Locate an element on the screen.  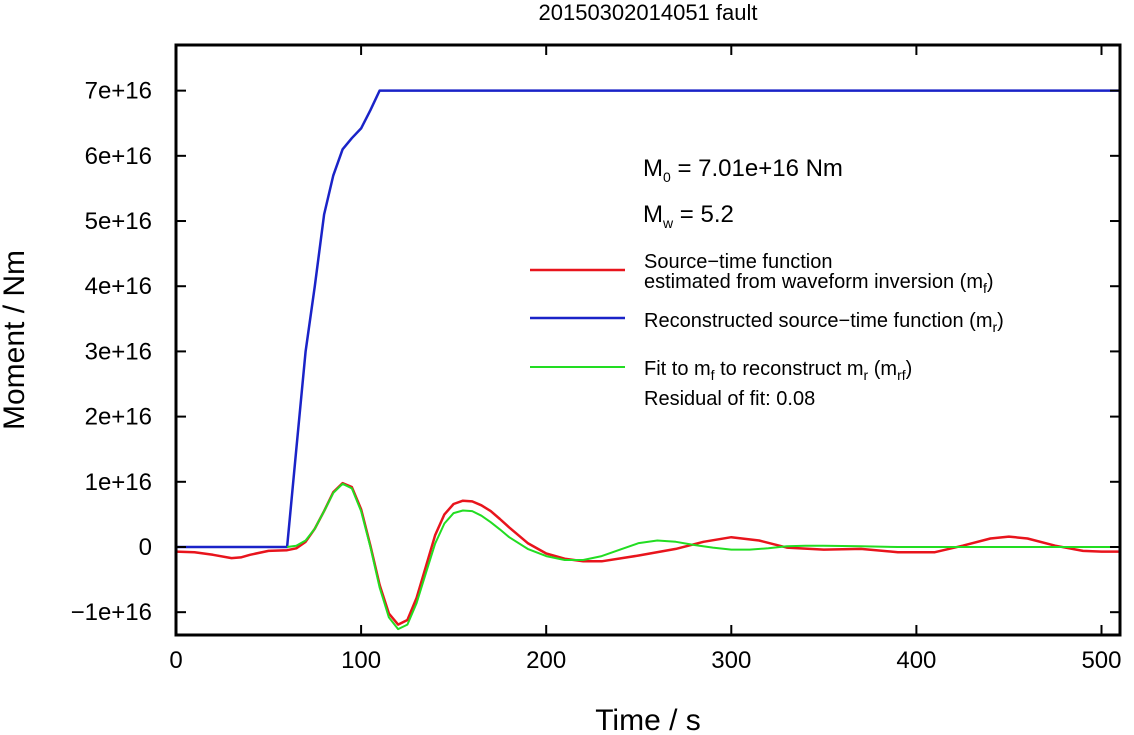
y-tick-label-0: −1e+16 is located at coordinates (111, 612).